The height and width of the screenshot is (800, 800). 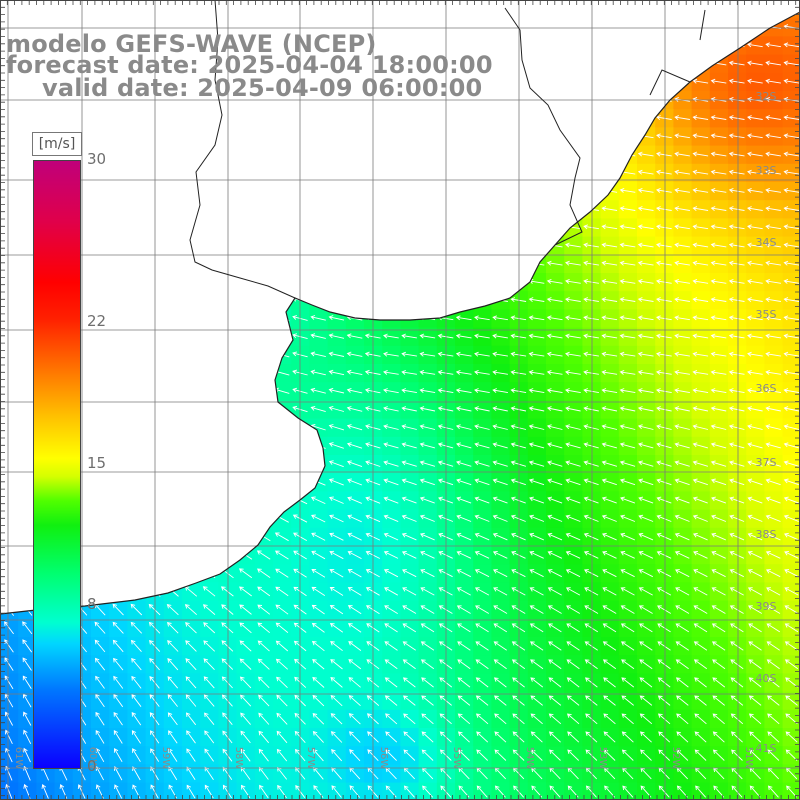 What do you see at coordinates (57, 144) in the screenshot?
I see `legend-unit-label: [m/s]` at bounding box center [57, 144].